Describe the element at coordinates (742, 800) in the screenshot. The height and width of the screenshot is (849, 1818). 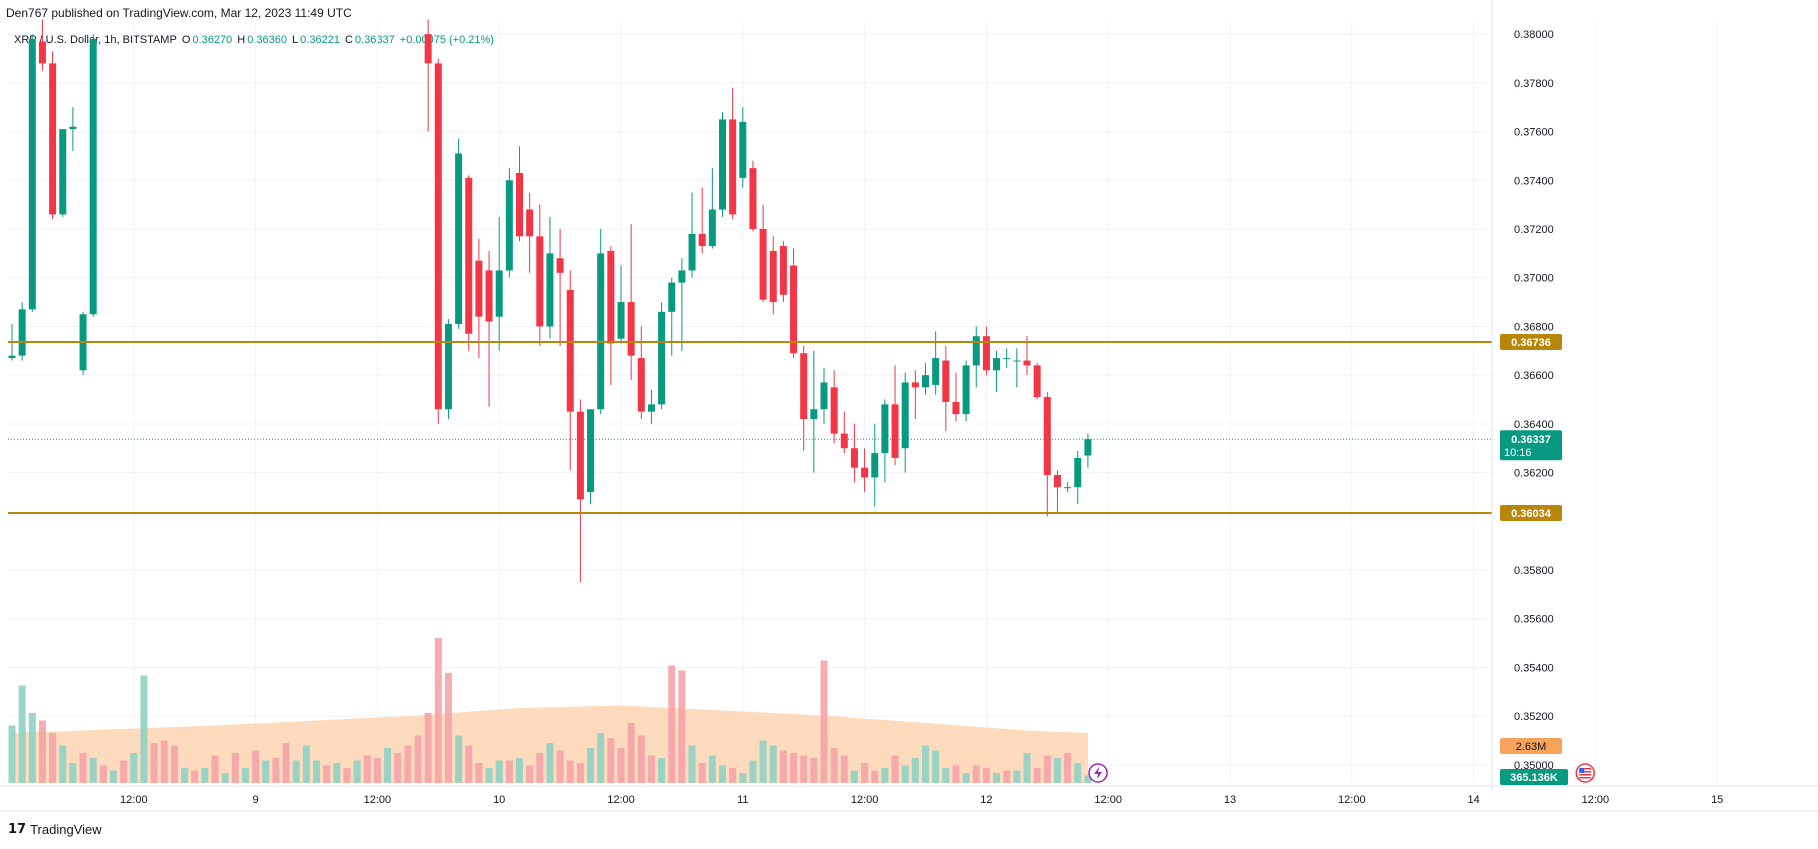
I see `x-tick-label: 11` at that location.